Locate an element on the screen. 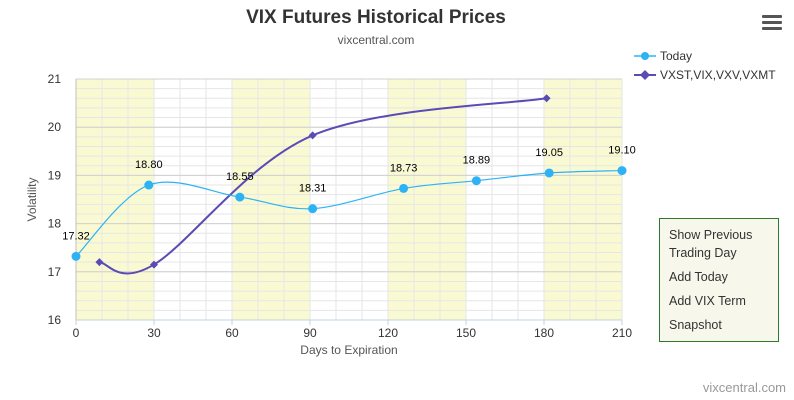 The width and height of the screenshot is (794, 400). x-tick-label: 30 is located at coordinates (154, 333).